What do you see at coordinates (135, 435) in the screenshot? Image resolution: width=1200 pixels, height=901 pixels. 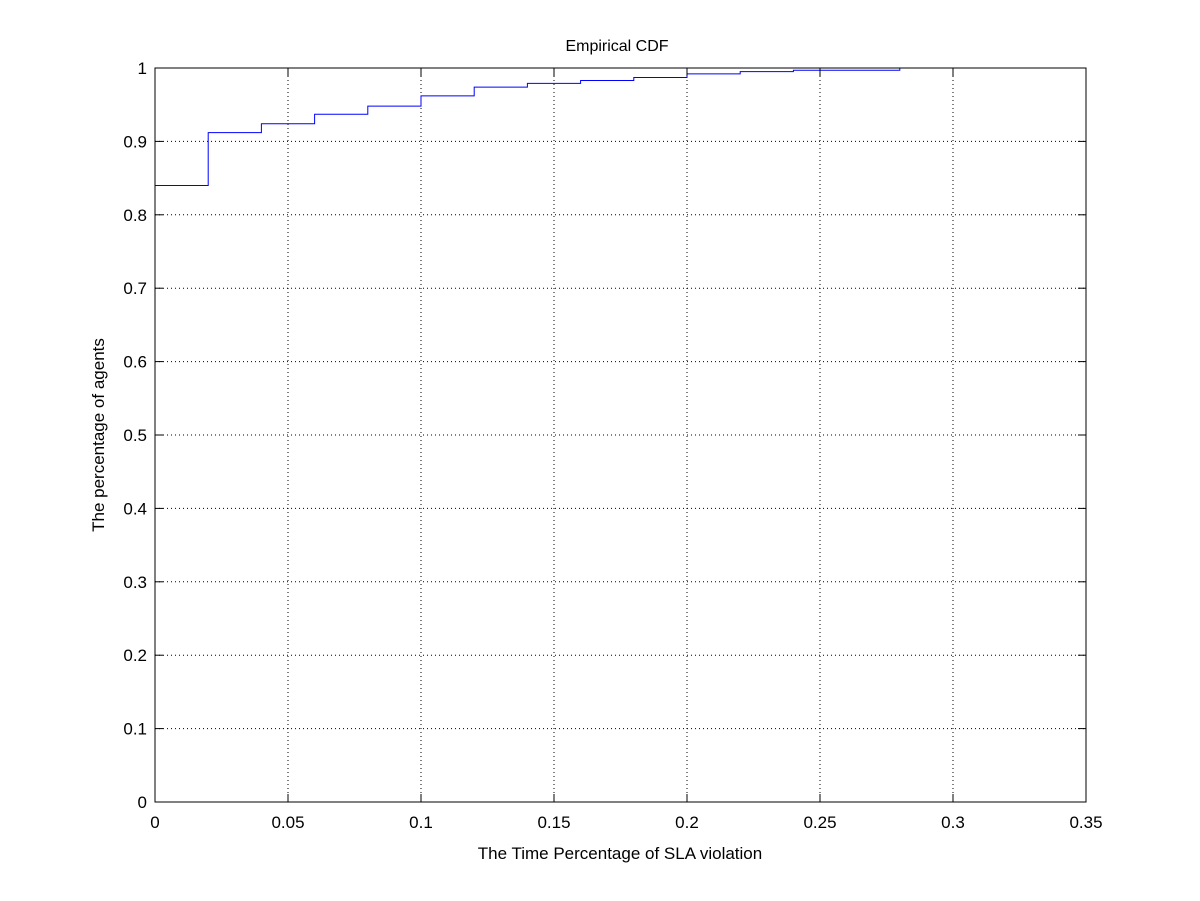 I see `y-tick-label: 0.5` at bounding box center [135, 435].